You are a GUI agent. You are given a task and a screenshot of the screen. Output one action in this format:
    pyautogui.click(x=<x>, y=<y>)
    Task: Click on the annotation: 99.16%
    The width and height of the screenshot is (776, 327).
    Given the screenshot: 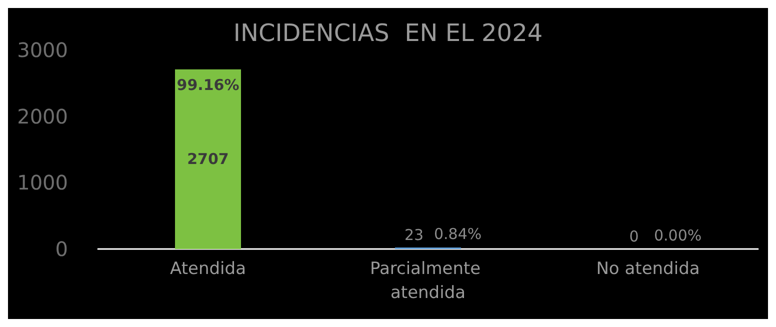 What is the action you would take?
    pyautogui.click(x=208, y=85)
    